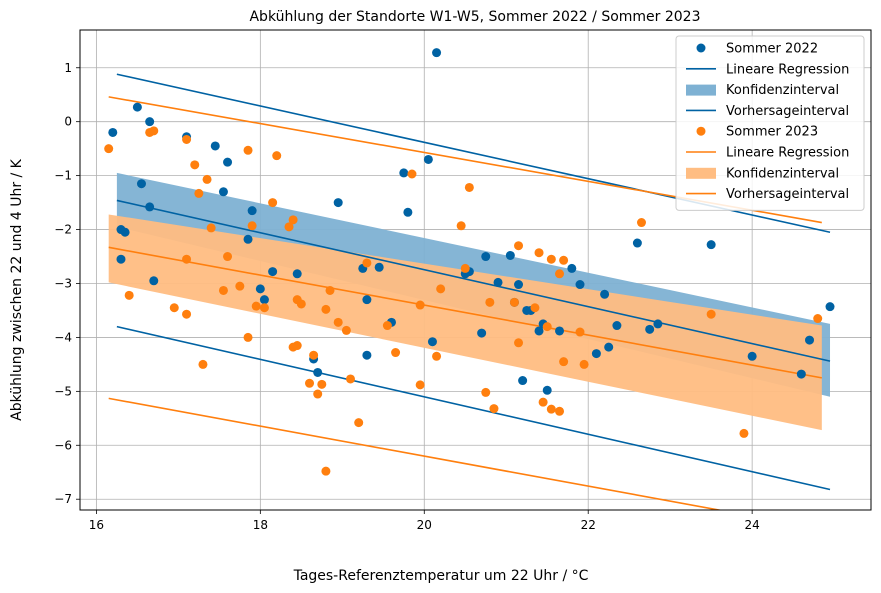 Image resolution: width=881 pixels, height=593 pixels. I want to click on y-axis-label: Abkühlung zwischen 22 und 4 Uhr / K, so click(17, 289).